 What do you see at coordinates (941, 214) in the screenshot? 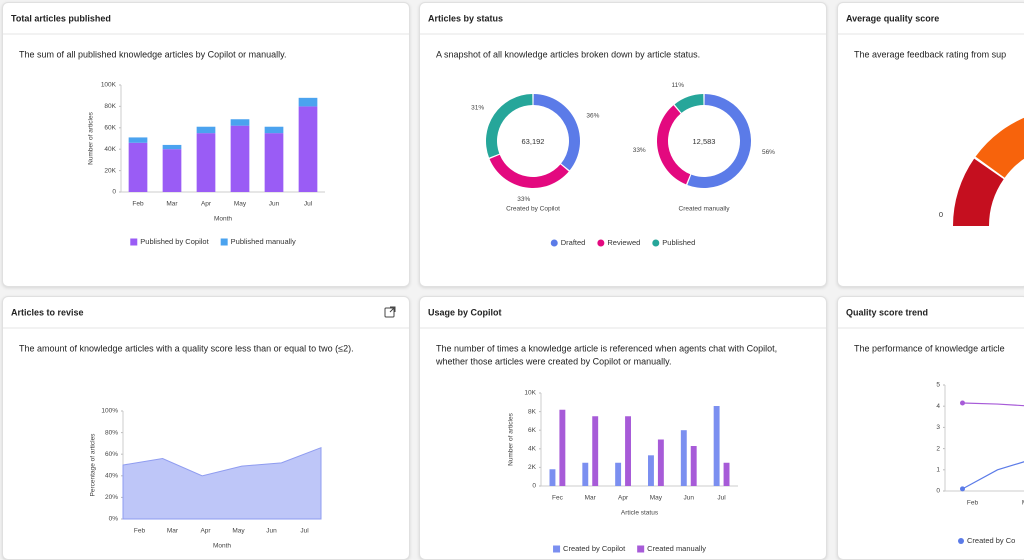
I see `gauge-tick-label: 0` at bounding box center [941, 214].